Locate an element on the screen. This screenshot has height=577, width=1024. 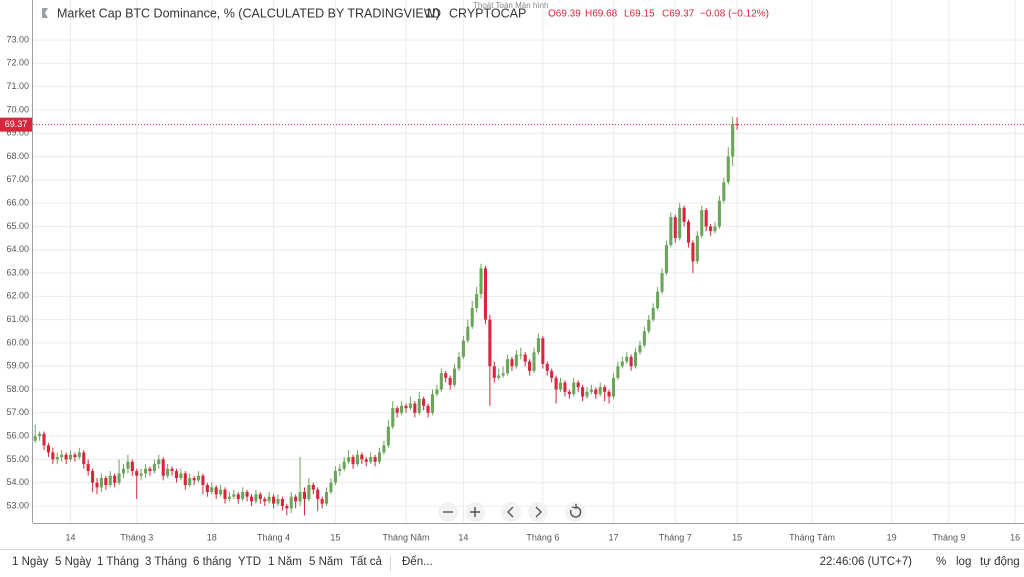
scroll-left-button is located at coordinates (511, 512).